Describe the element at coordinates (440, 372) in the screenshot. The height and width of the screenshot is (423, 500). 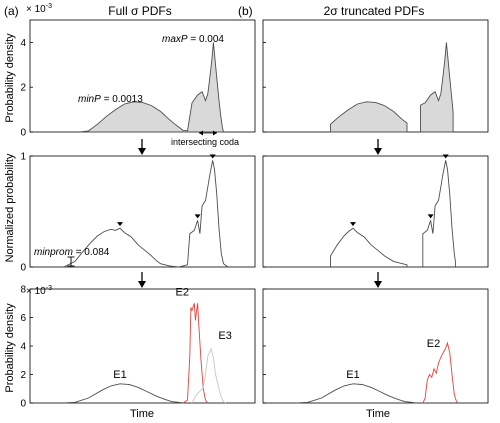
I see `line-series-b3-E2` at that location.